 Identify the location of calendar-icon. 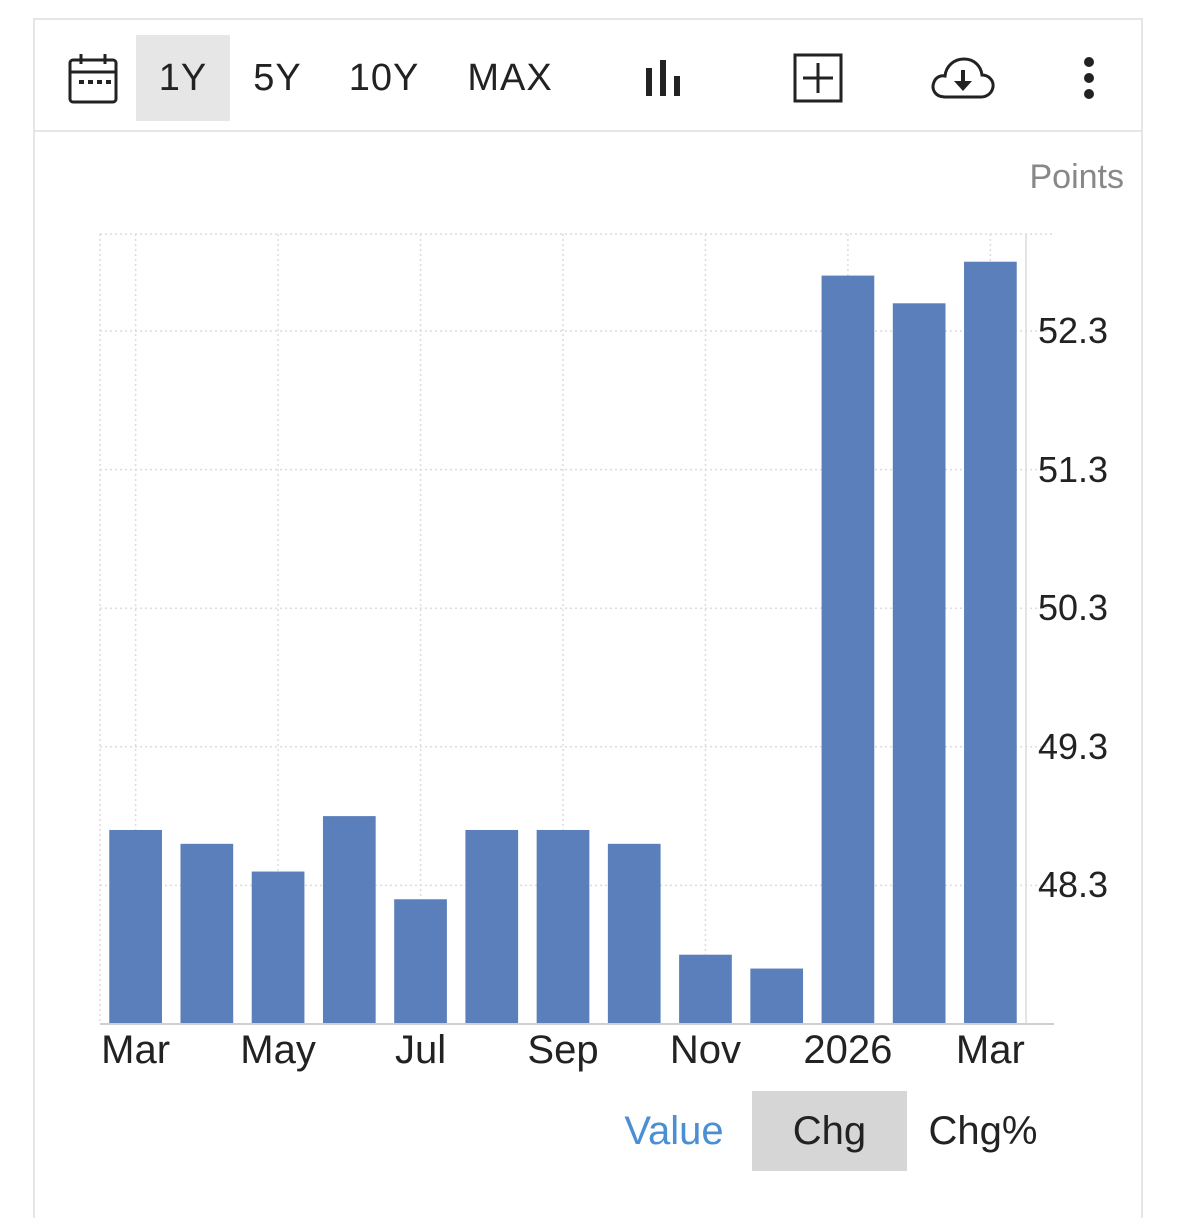
(93, 78).